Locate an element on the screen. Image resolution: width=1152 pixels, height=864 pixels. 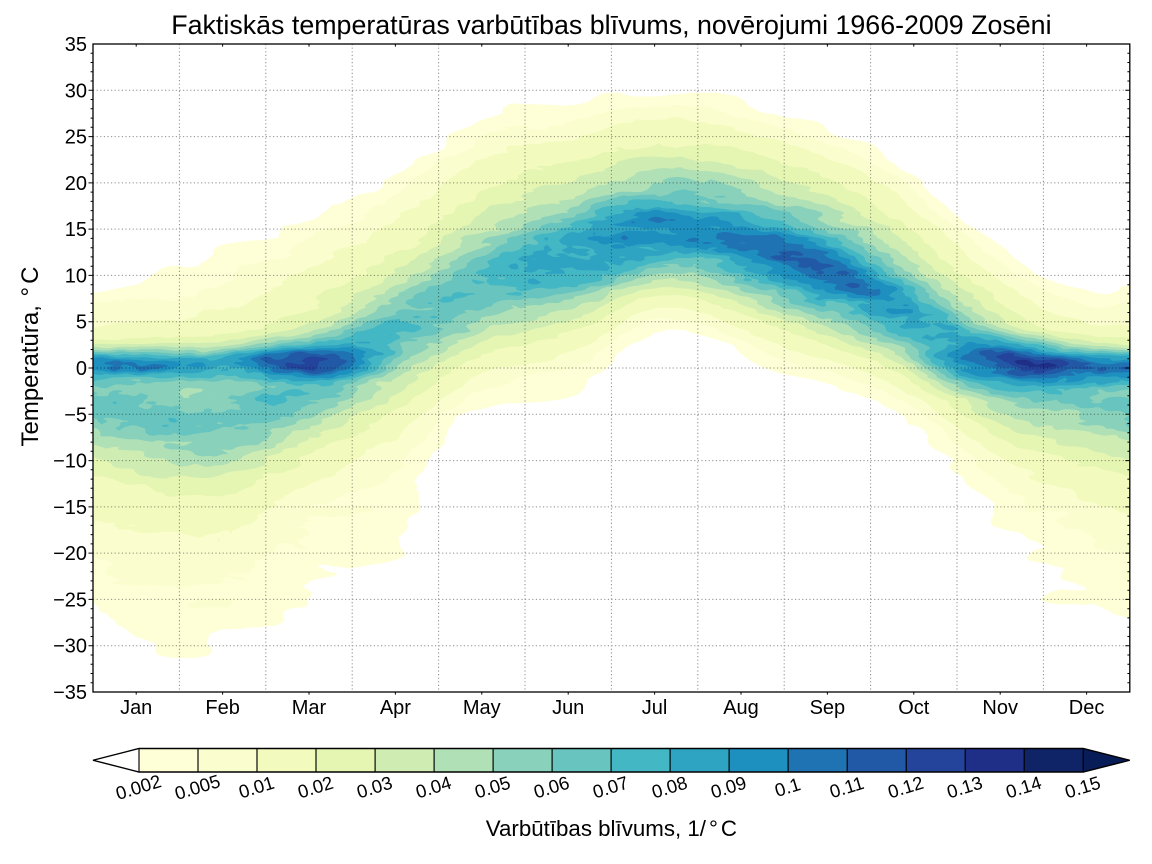
svg-text: Temperatūra, °C is located at coordinates (30, 356).